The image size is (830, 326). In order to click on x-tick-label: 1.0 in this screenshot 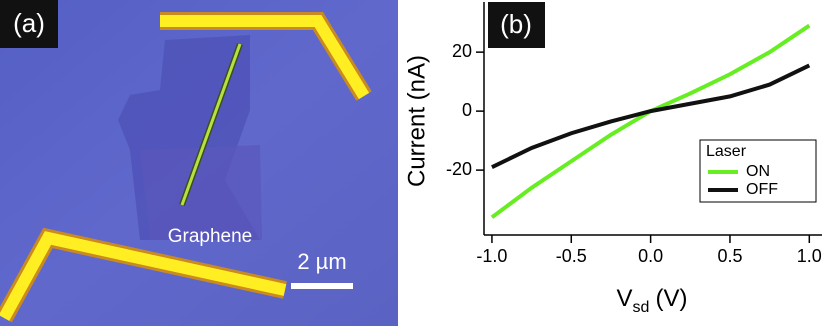, I will do `click(809, 256)`.